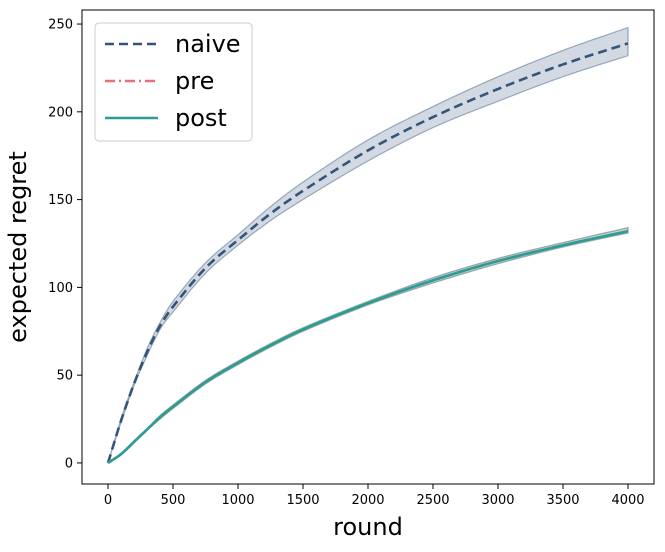 The height and width of the screenshot is (552, 665). Describe the element at coordinates (302, 500) in the screenshot. I see `x-tick-label-1500: 1500` at that location.